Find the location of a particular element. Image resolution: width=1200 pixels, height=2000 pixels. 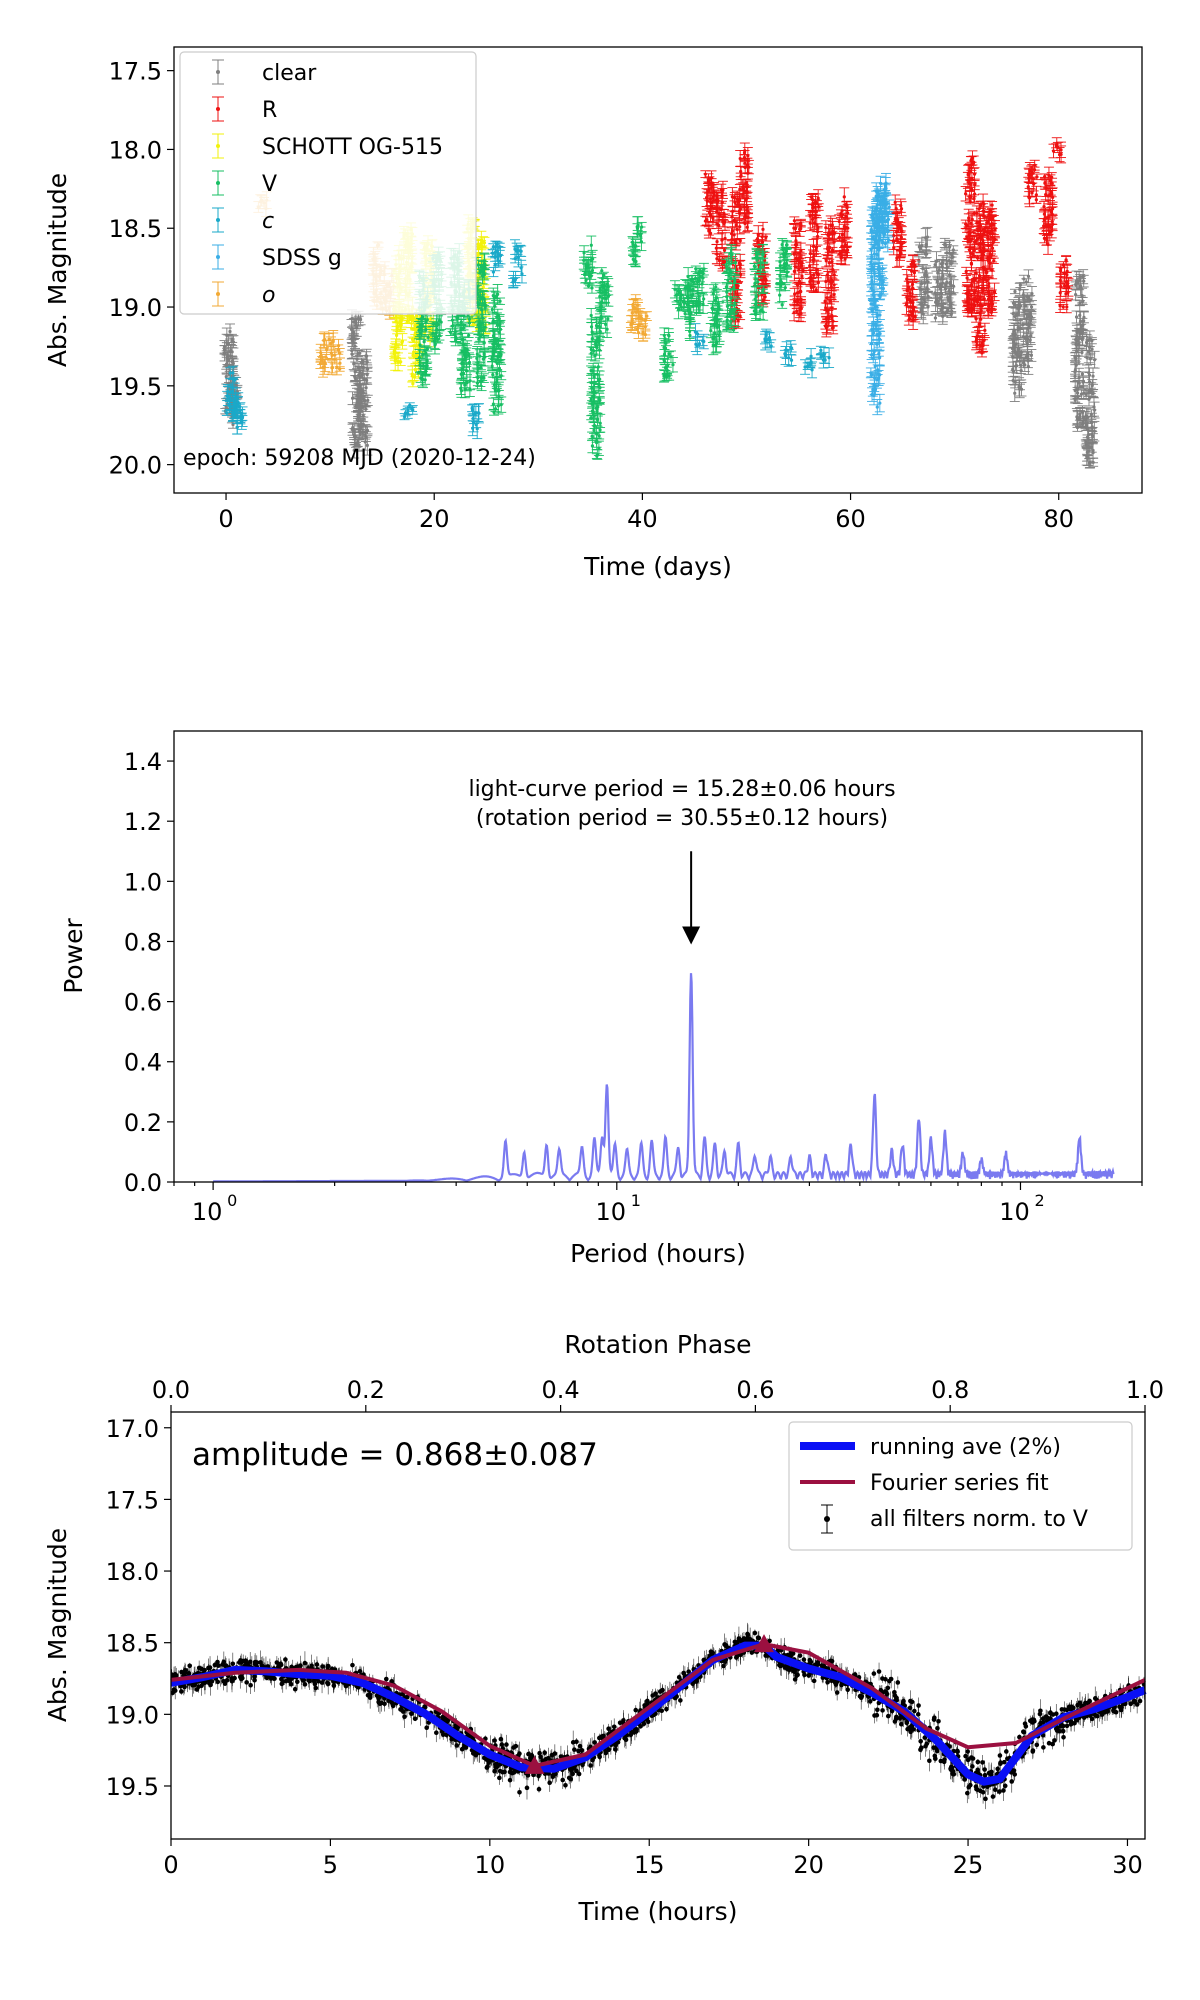

y-tick-label: 1.4 is located at coordinates (143, 762).